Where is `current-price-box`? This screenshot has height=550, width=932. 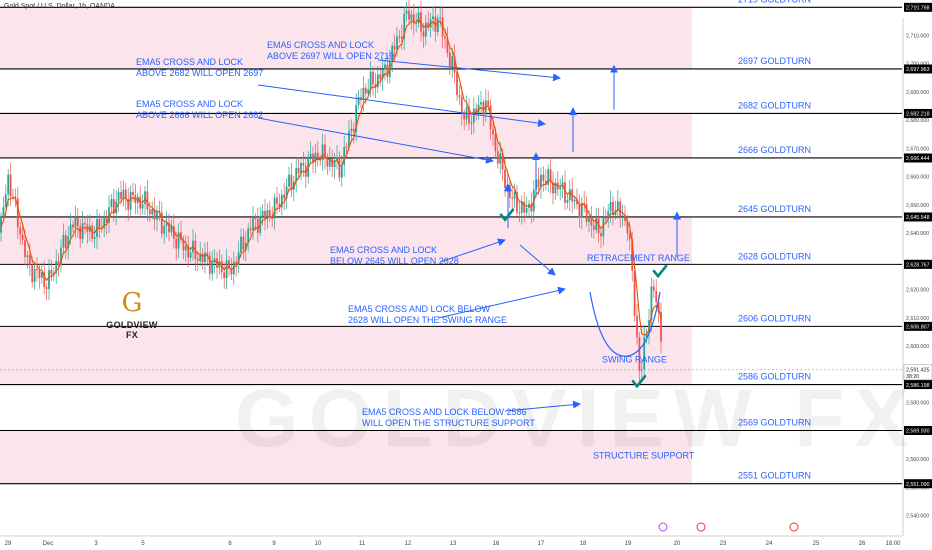 current-price-box is located at coordinates (917, 372).